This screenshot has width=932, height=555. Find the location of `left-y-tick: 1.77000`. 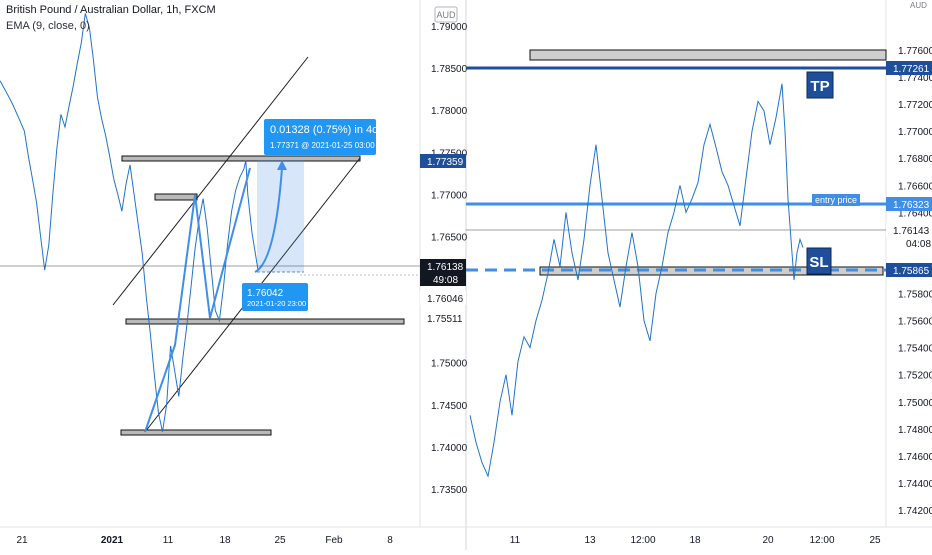

left-y-tick: 1.77000 is located at coordinates (449, 195).